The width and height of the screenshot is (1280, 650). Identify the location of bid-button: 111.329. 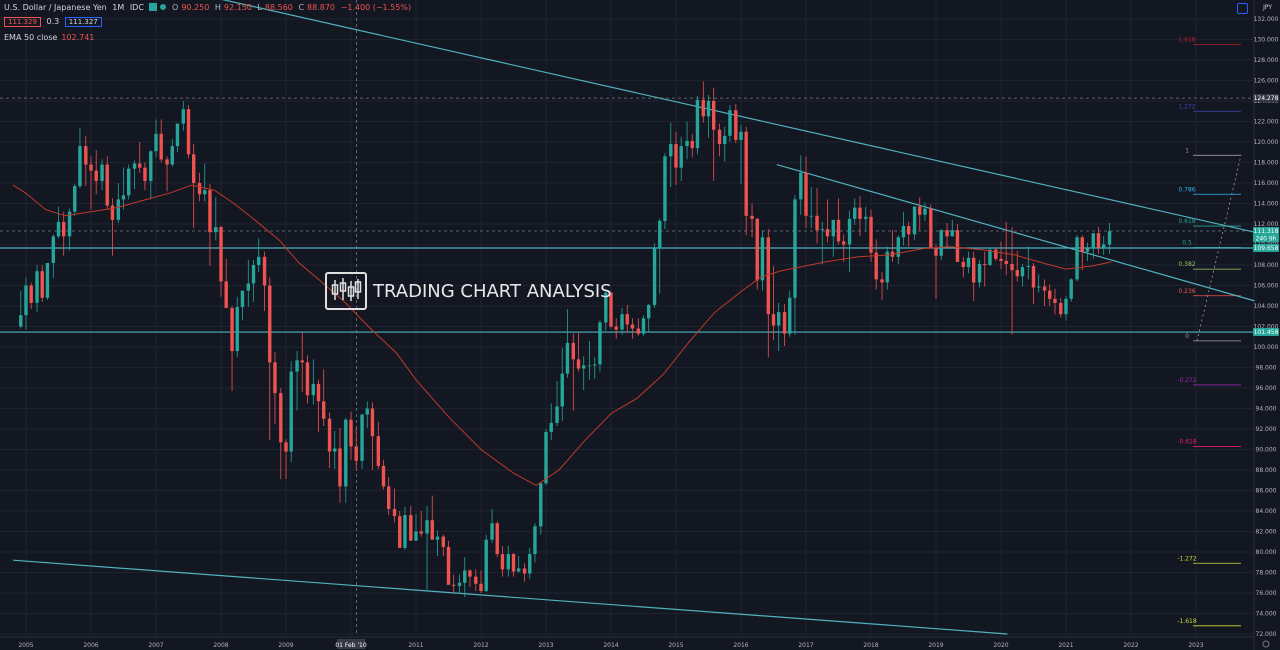
(22, 22).